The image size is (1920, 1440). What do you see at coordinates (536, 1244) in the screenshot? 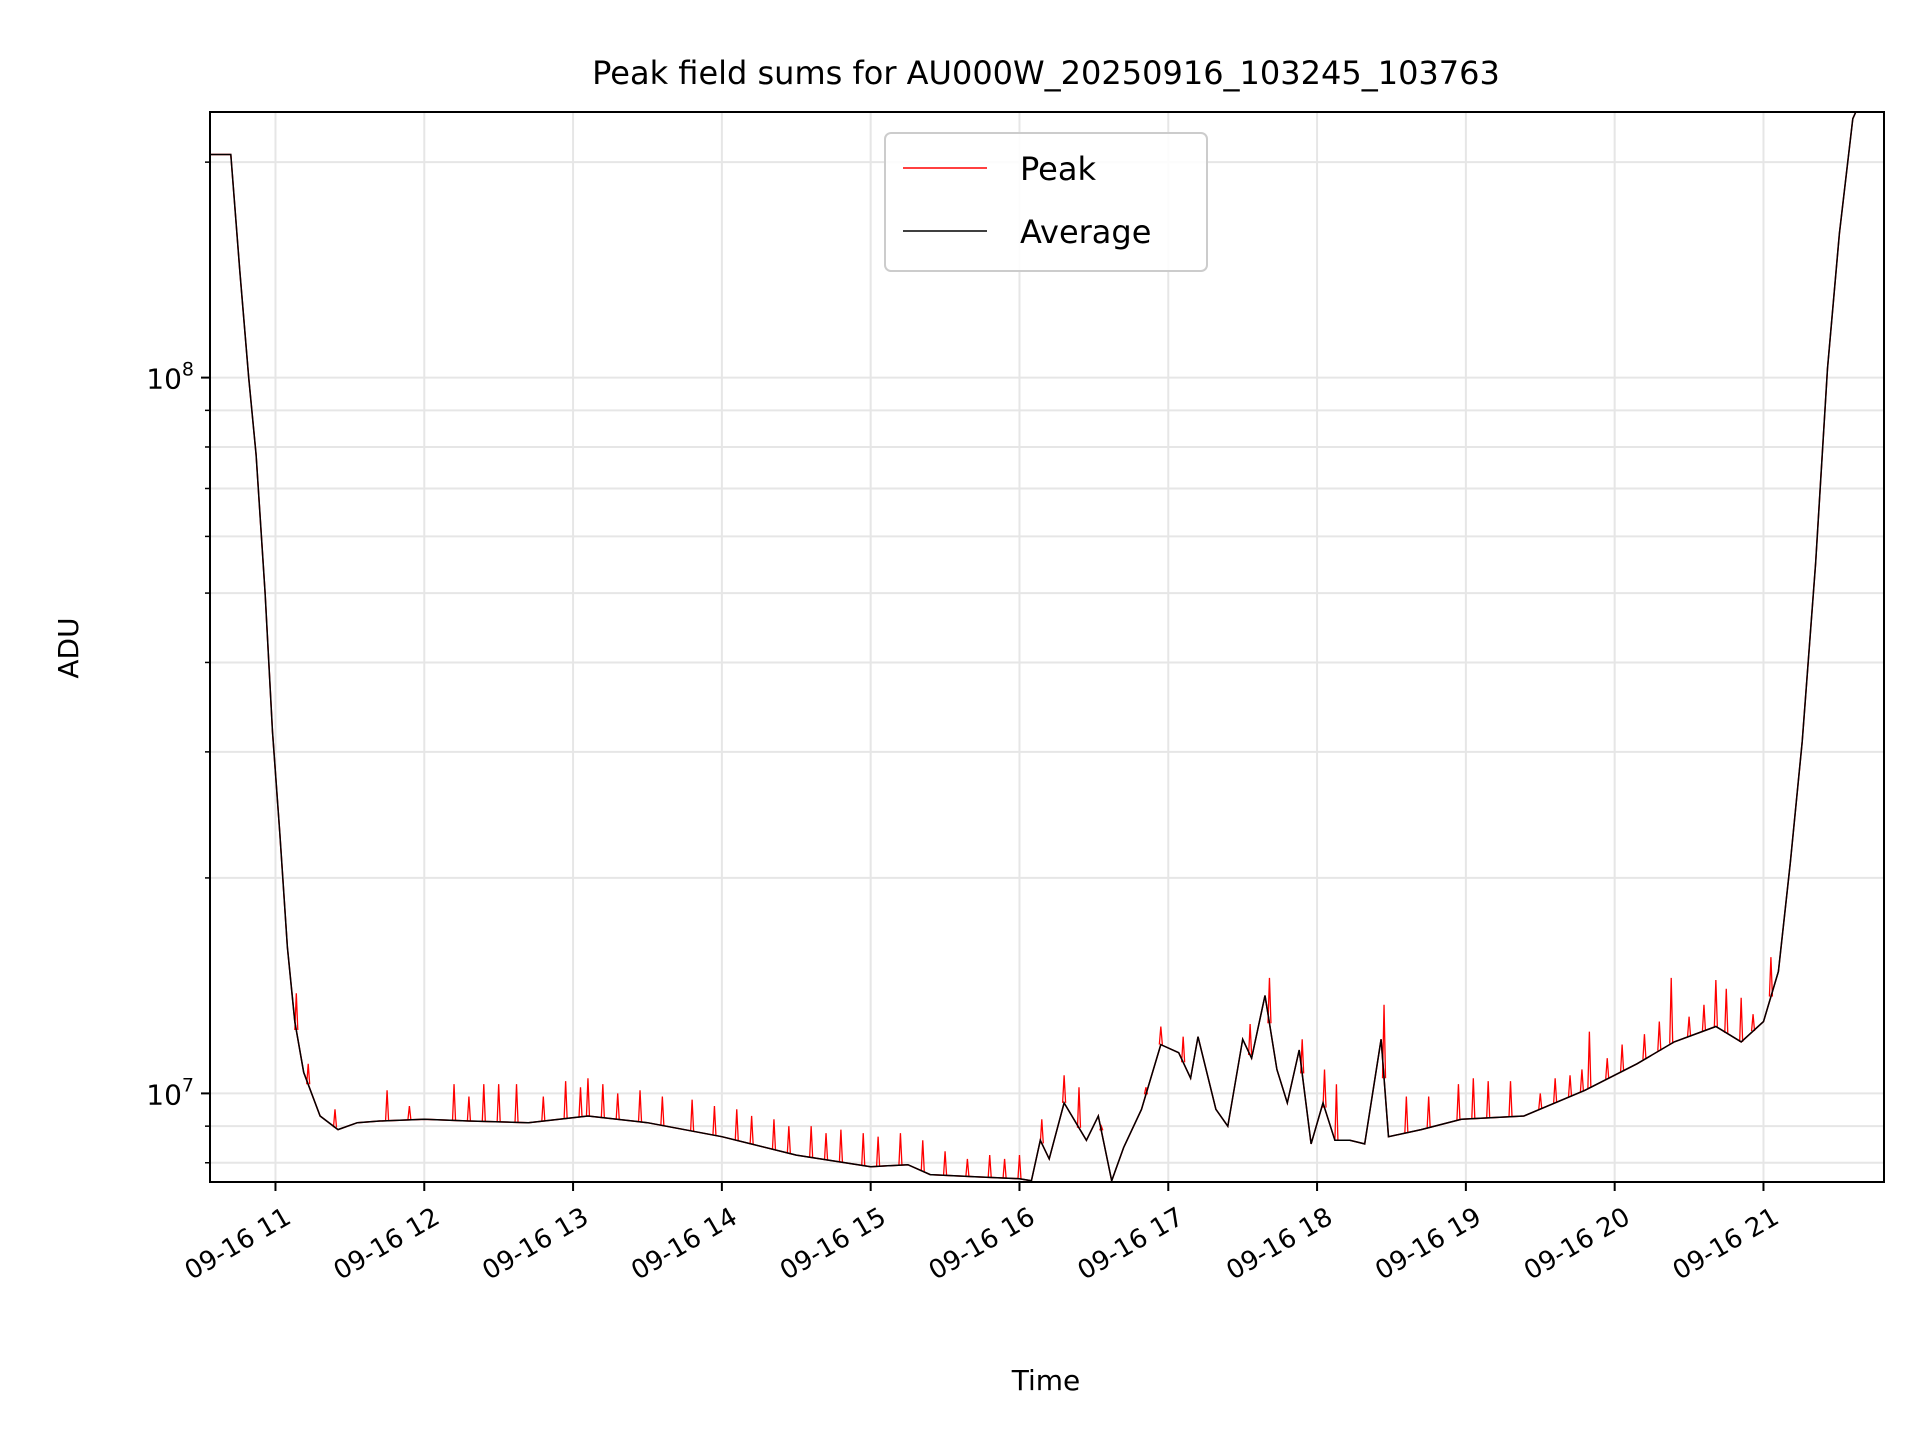
I see `x-tick-label: 09-16 13` at bounding box center [536, 1244].